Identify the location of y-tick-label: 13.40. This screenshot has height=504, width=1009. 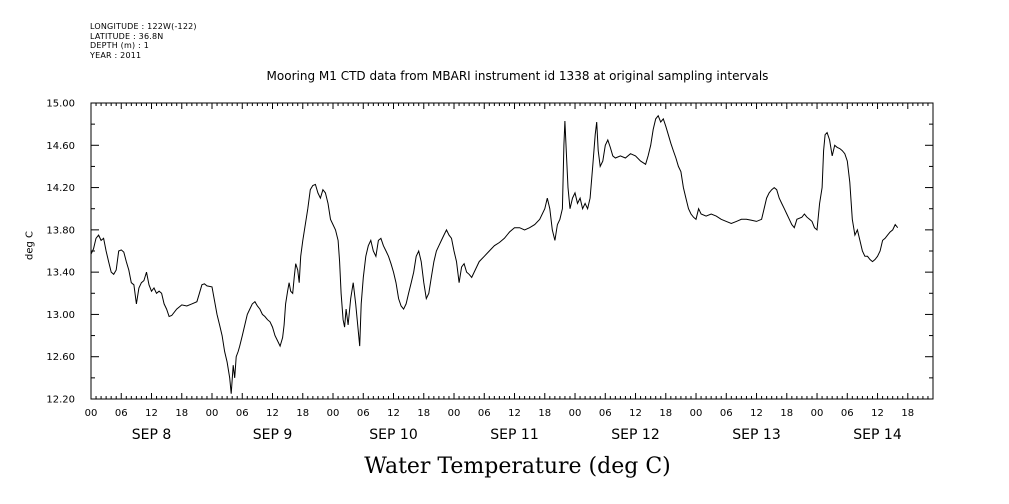
(60, 273).